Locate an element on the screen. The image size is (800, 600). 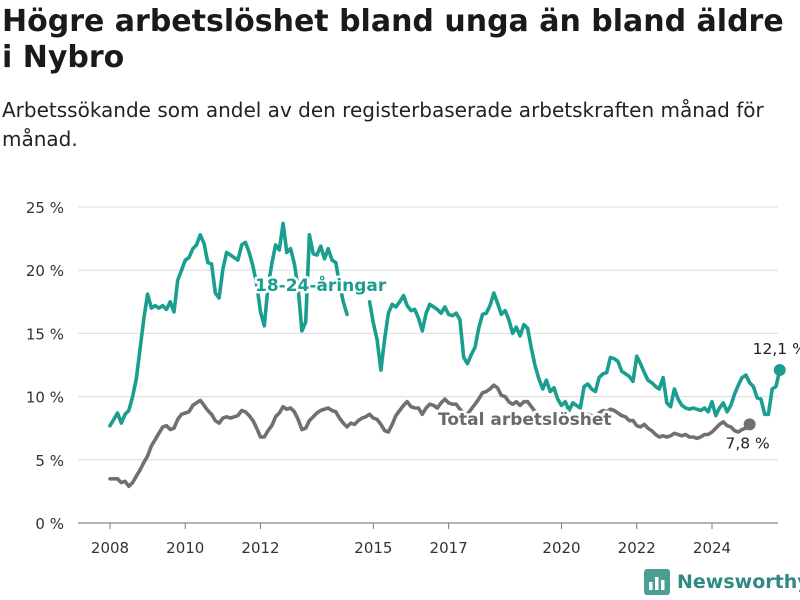
x-tick-label: 2022 is located at coordinates (637, 548).